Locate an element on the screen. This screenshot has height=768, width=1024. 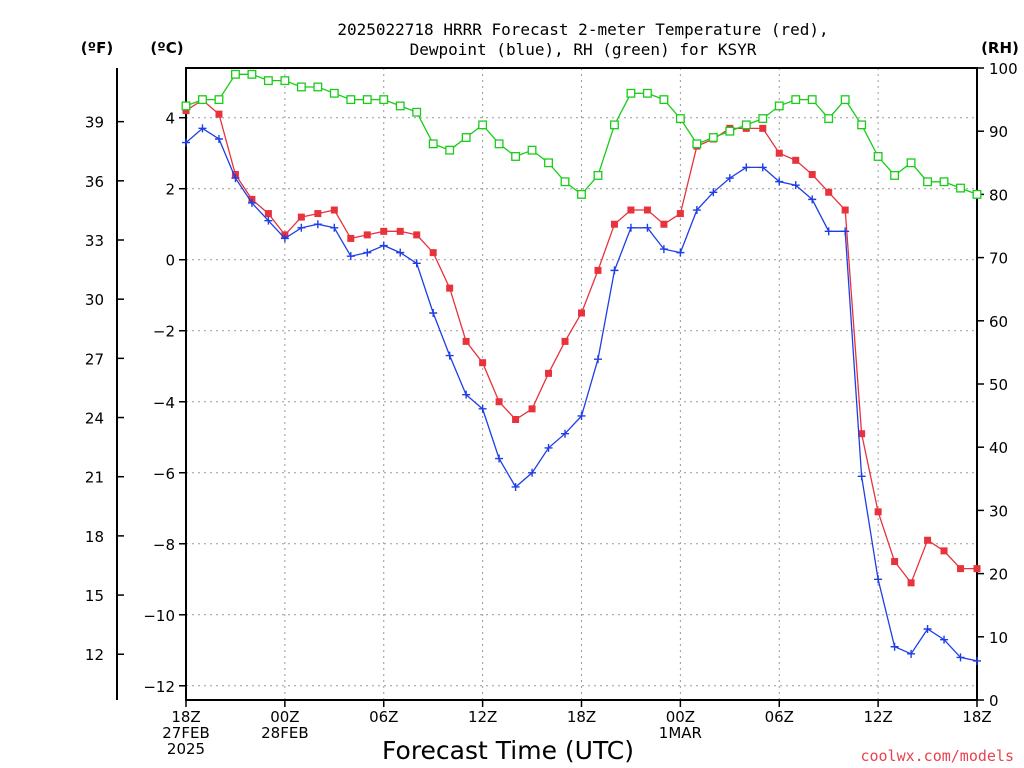
rh-tick-label: 90 is located at coordinates (998, 132).